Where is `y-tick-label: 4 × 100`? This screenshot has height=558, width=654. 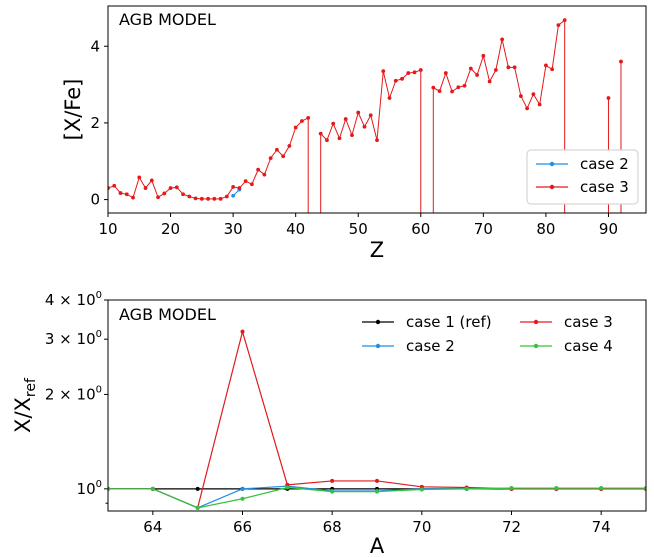 y-tick-label: 4 × 100 is located at coordinates (73, 299).